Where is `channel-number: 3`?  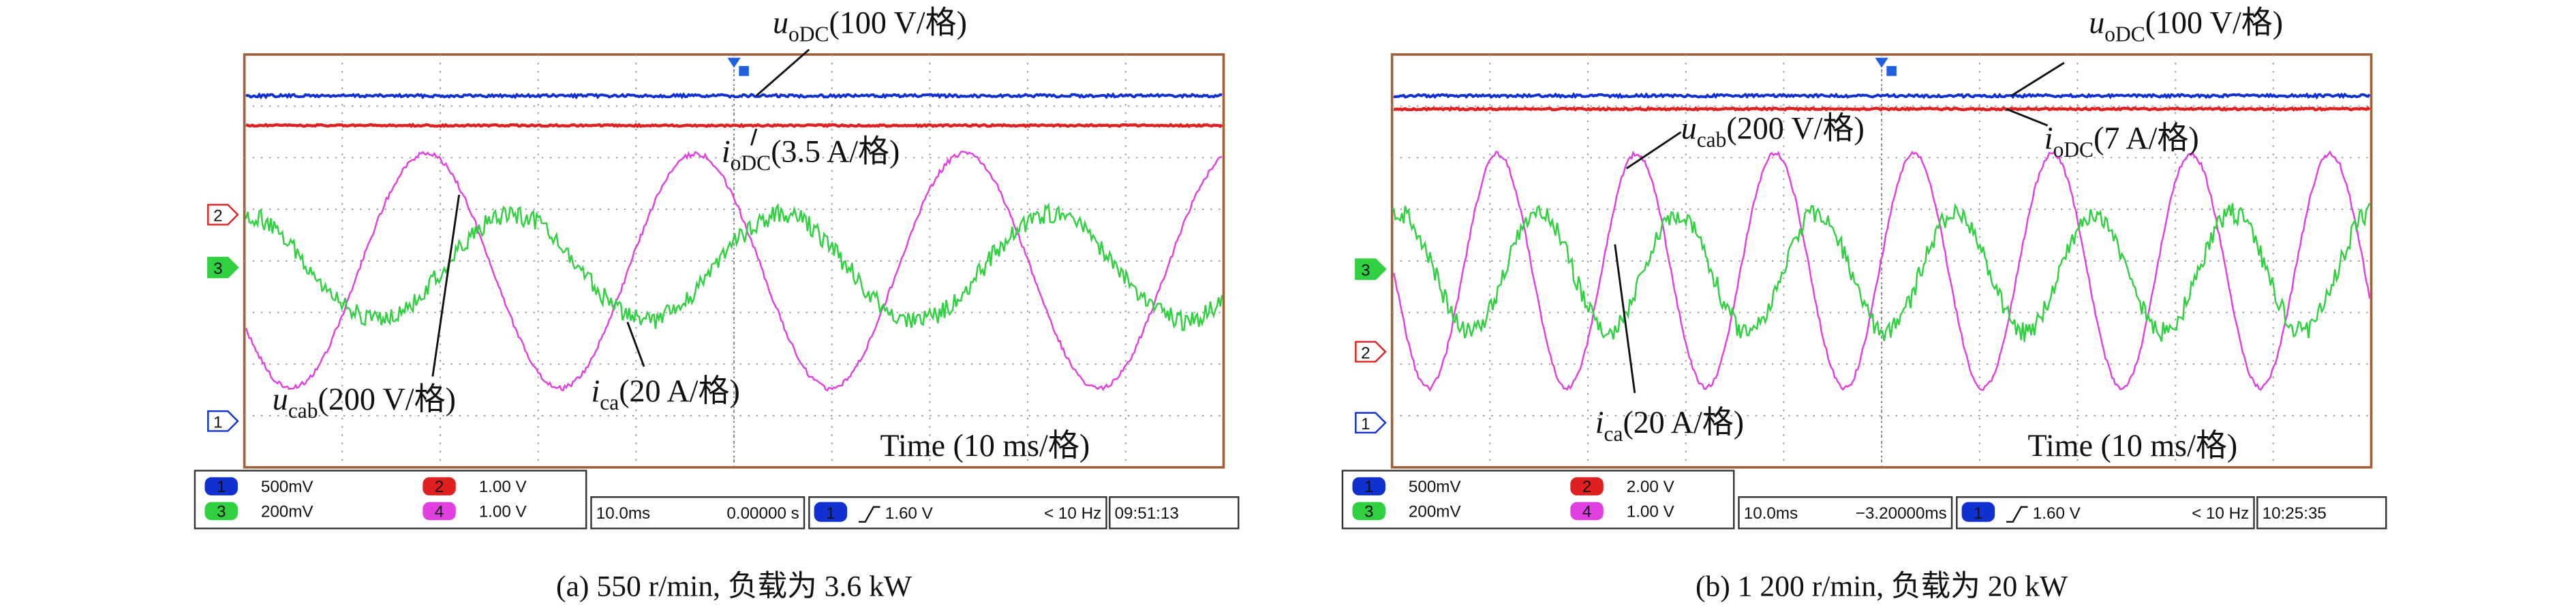 channel-number: 3 is located at coordinates (221, 511).